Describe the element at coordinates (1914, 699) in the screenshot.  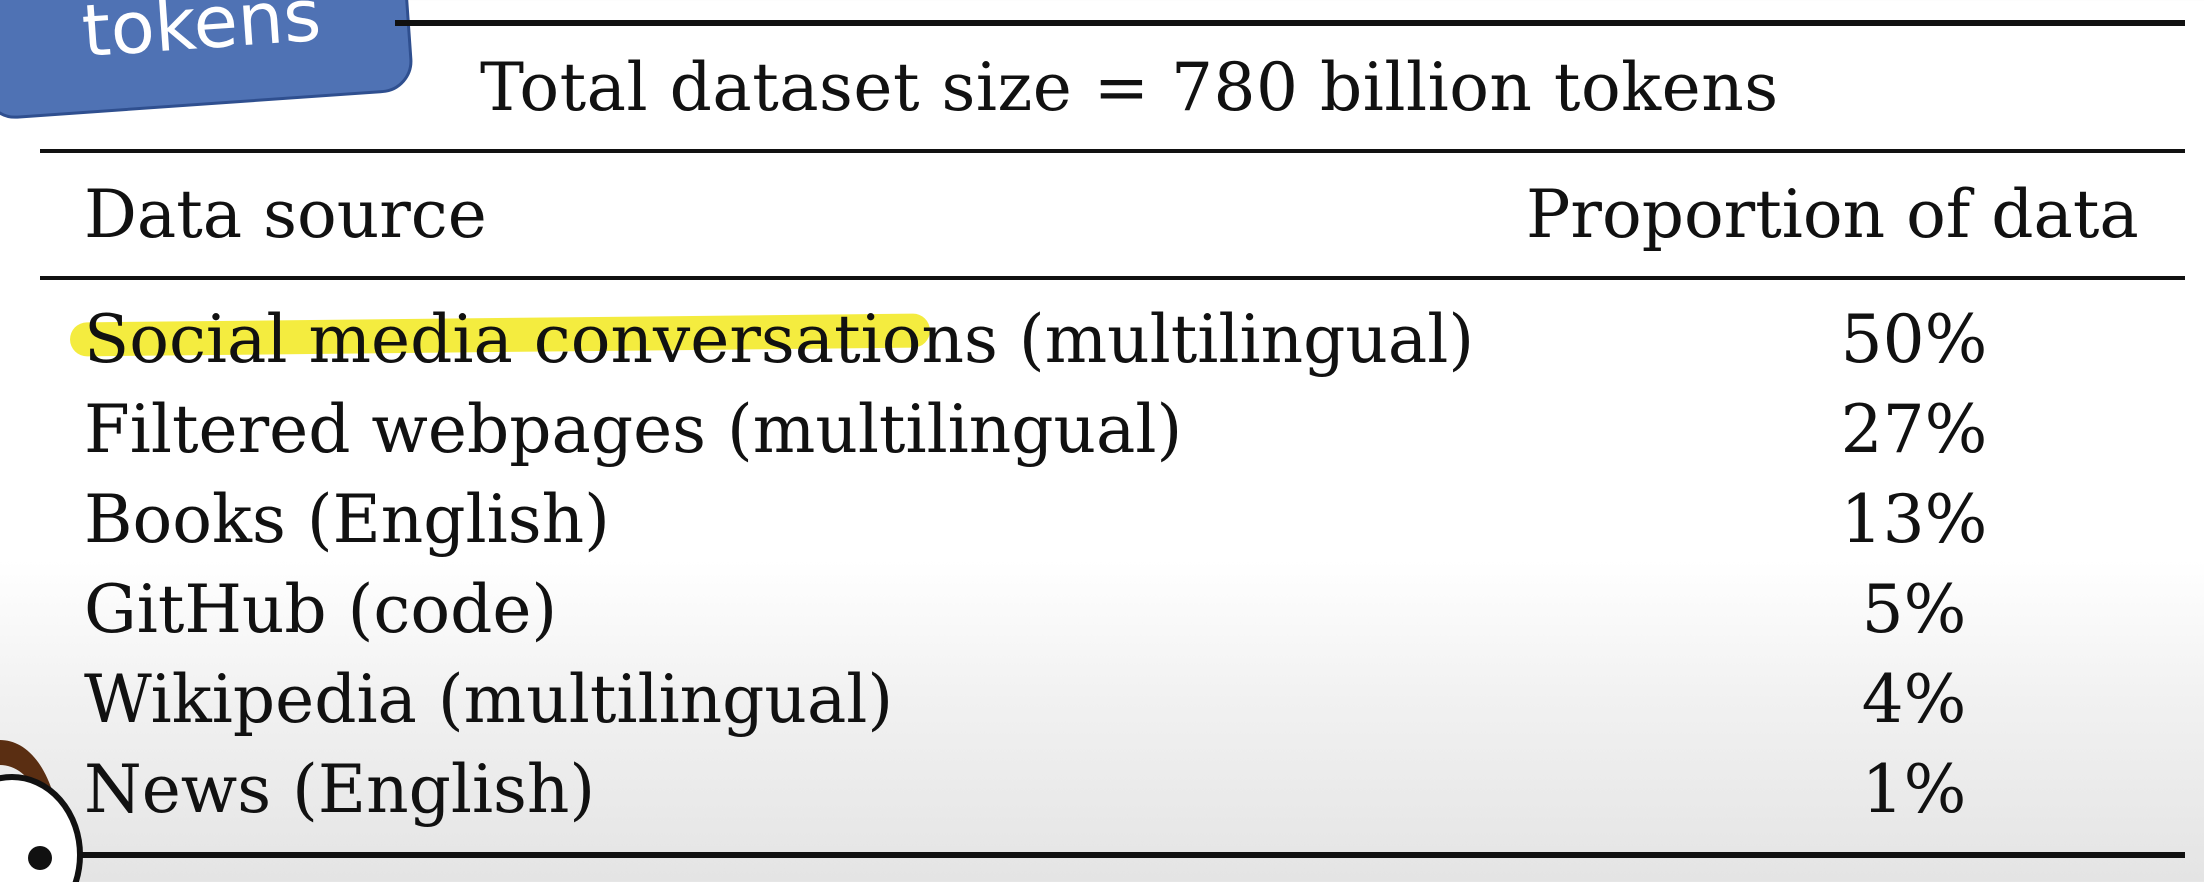
I see `row-proportion: 4%` at that location.